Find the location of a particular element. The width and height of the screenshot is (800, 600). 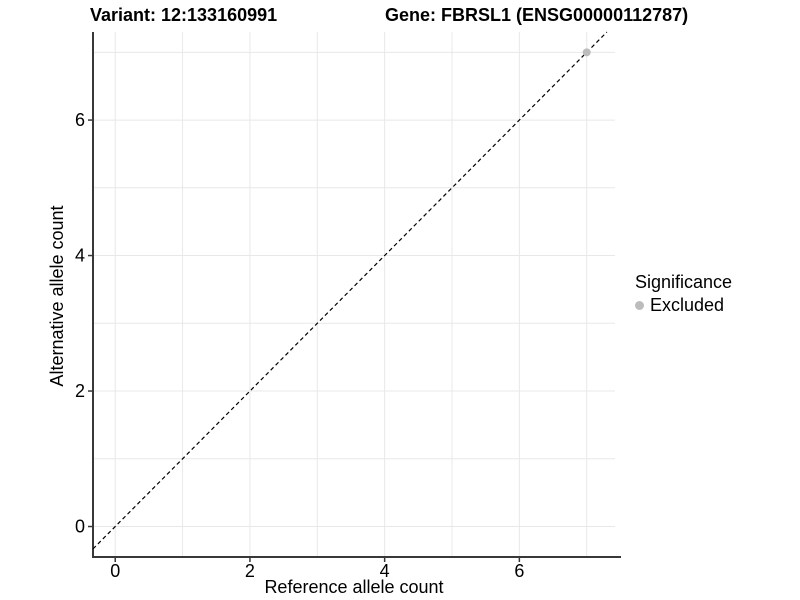

legend-entry-excluded: Excluded is located at coordinates (682, 305).